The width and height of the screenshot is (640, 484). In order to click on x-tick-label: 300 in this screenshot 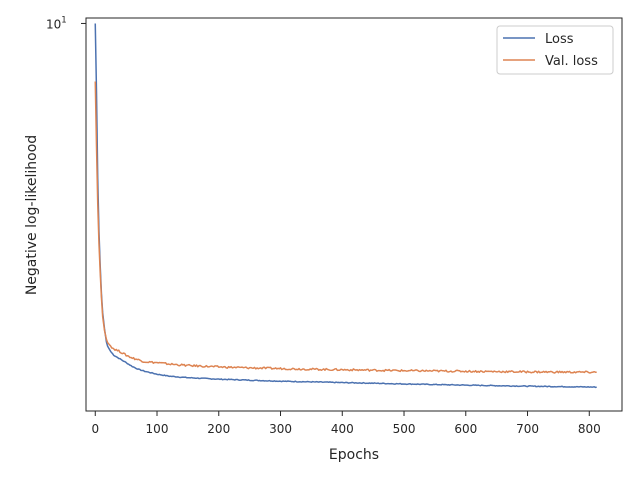, I will do `click(280, 429)`.